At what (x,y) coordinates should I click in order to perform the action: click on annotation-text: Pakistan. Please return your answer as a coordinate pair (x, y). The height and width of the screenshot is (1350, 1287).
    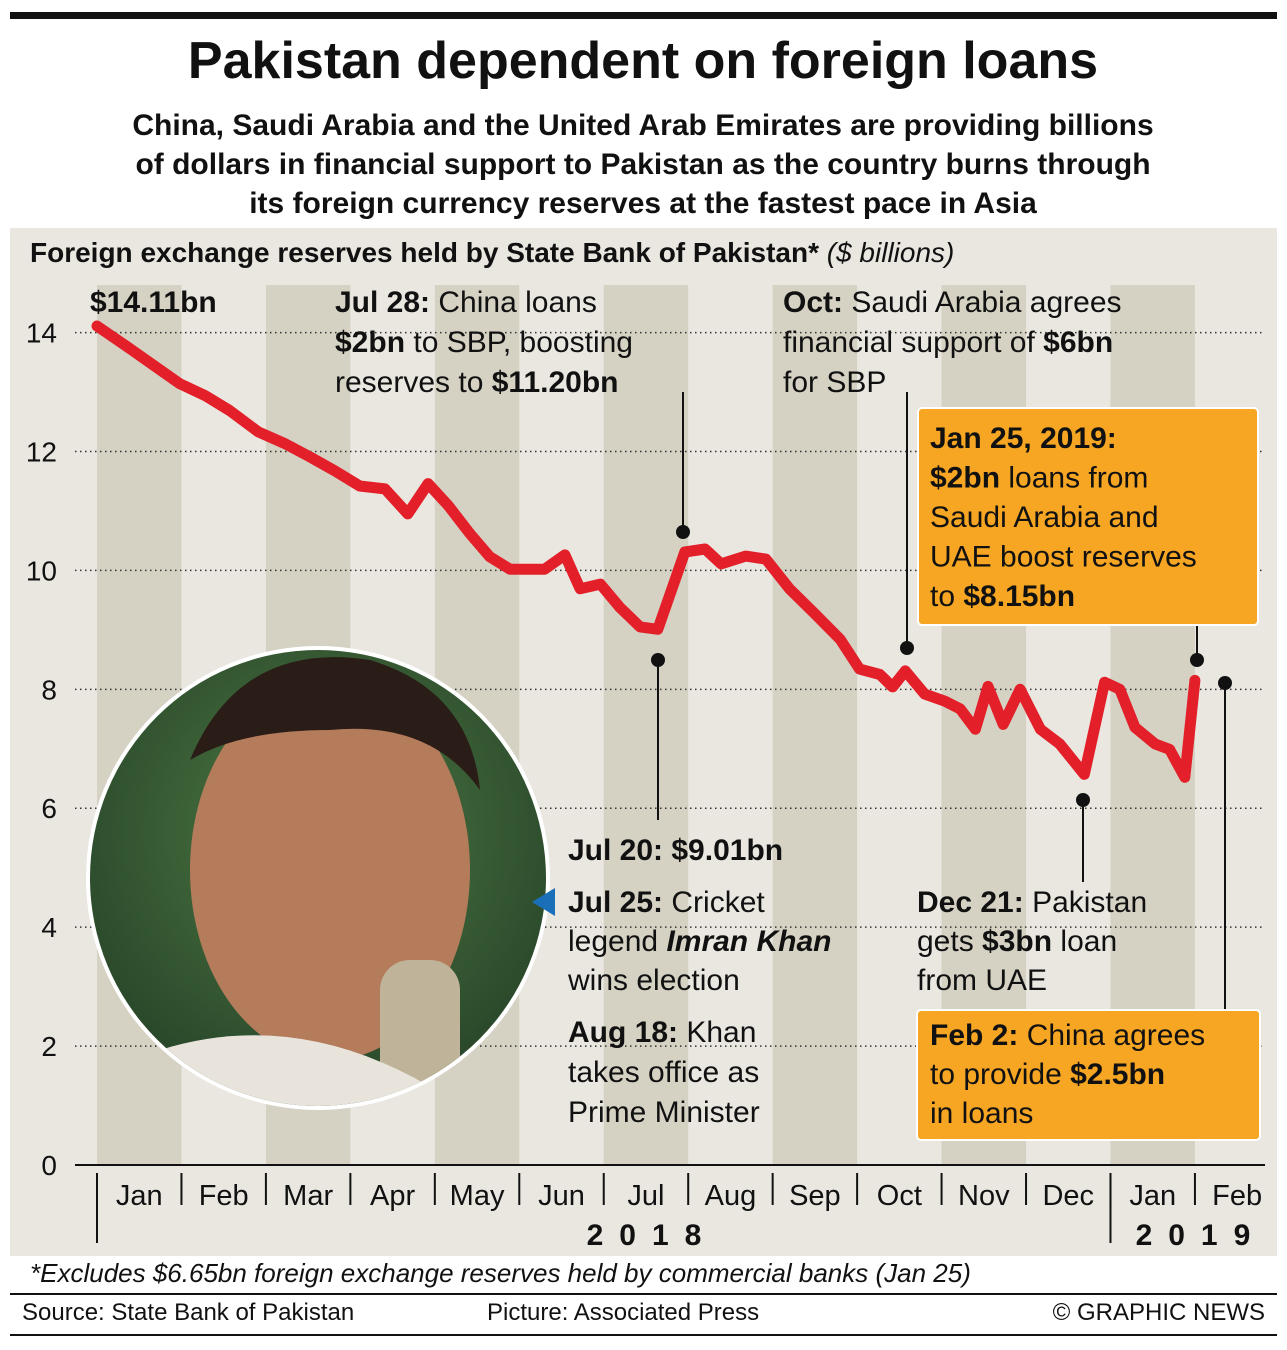
    Looking at the image, I should click on (1085, 902).